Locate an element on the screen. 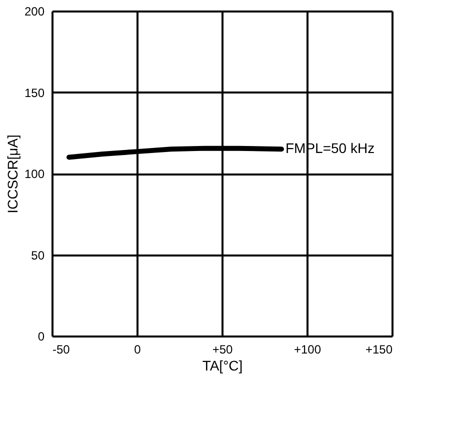  y-tick-label: 50 is located at coordinates (38, 255).